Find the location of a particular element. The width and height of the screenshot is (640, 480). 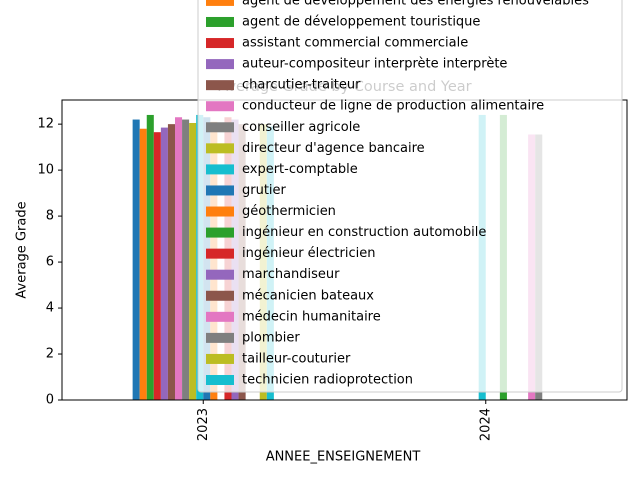

legend-label: expert-comptable is located at coordinates (300, 169).